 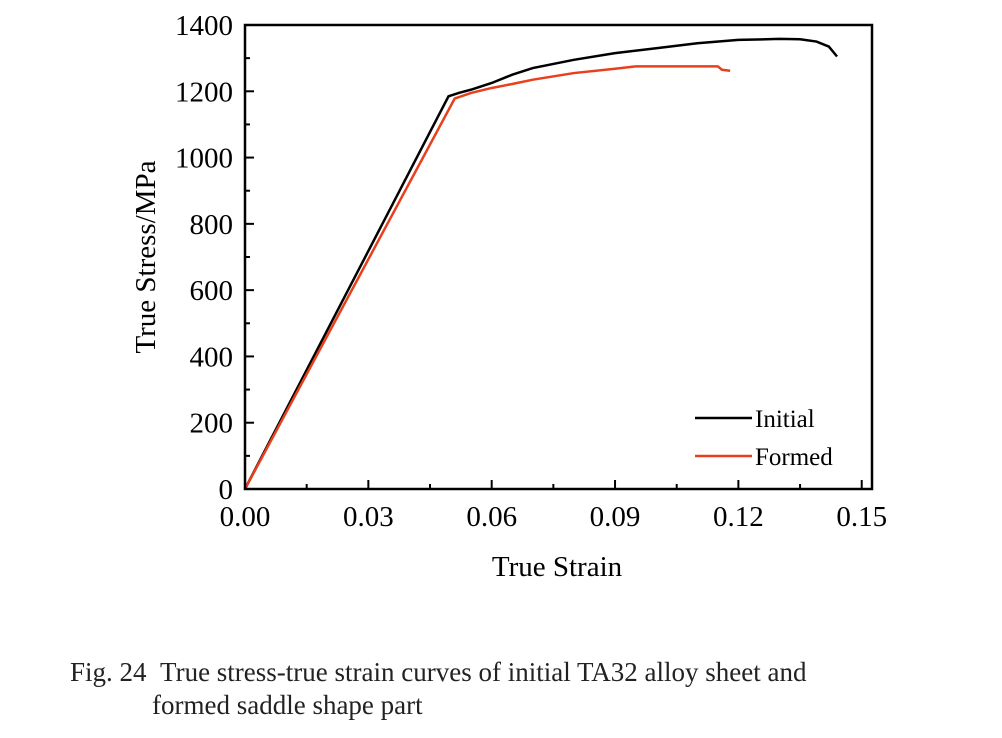 I want to click on y-axis-label: True Stress/MPa, so click(x=146, y=256).